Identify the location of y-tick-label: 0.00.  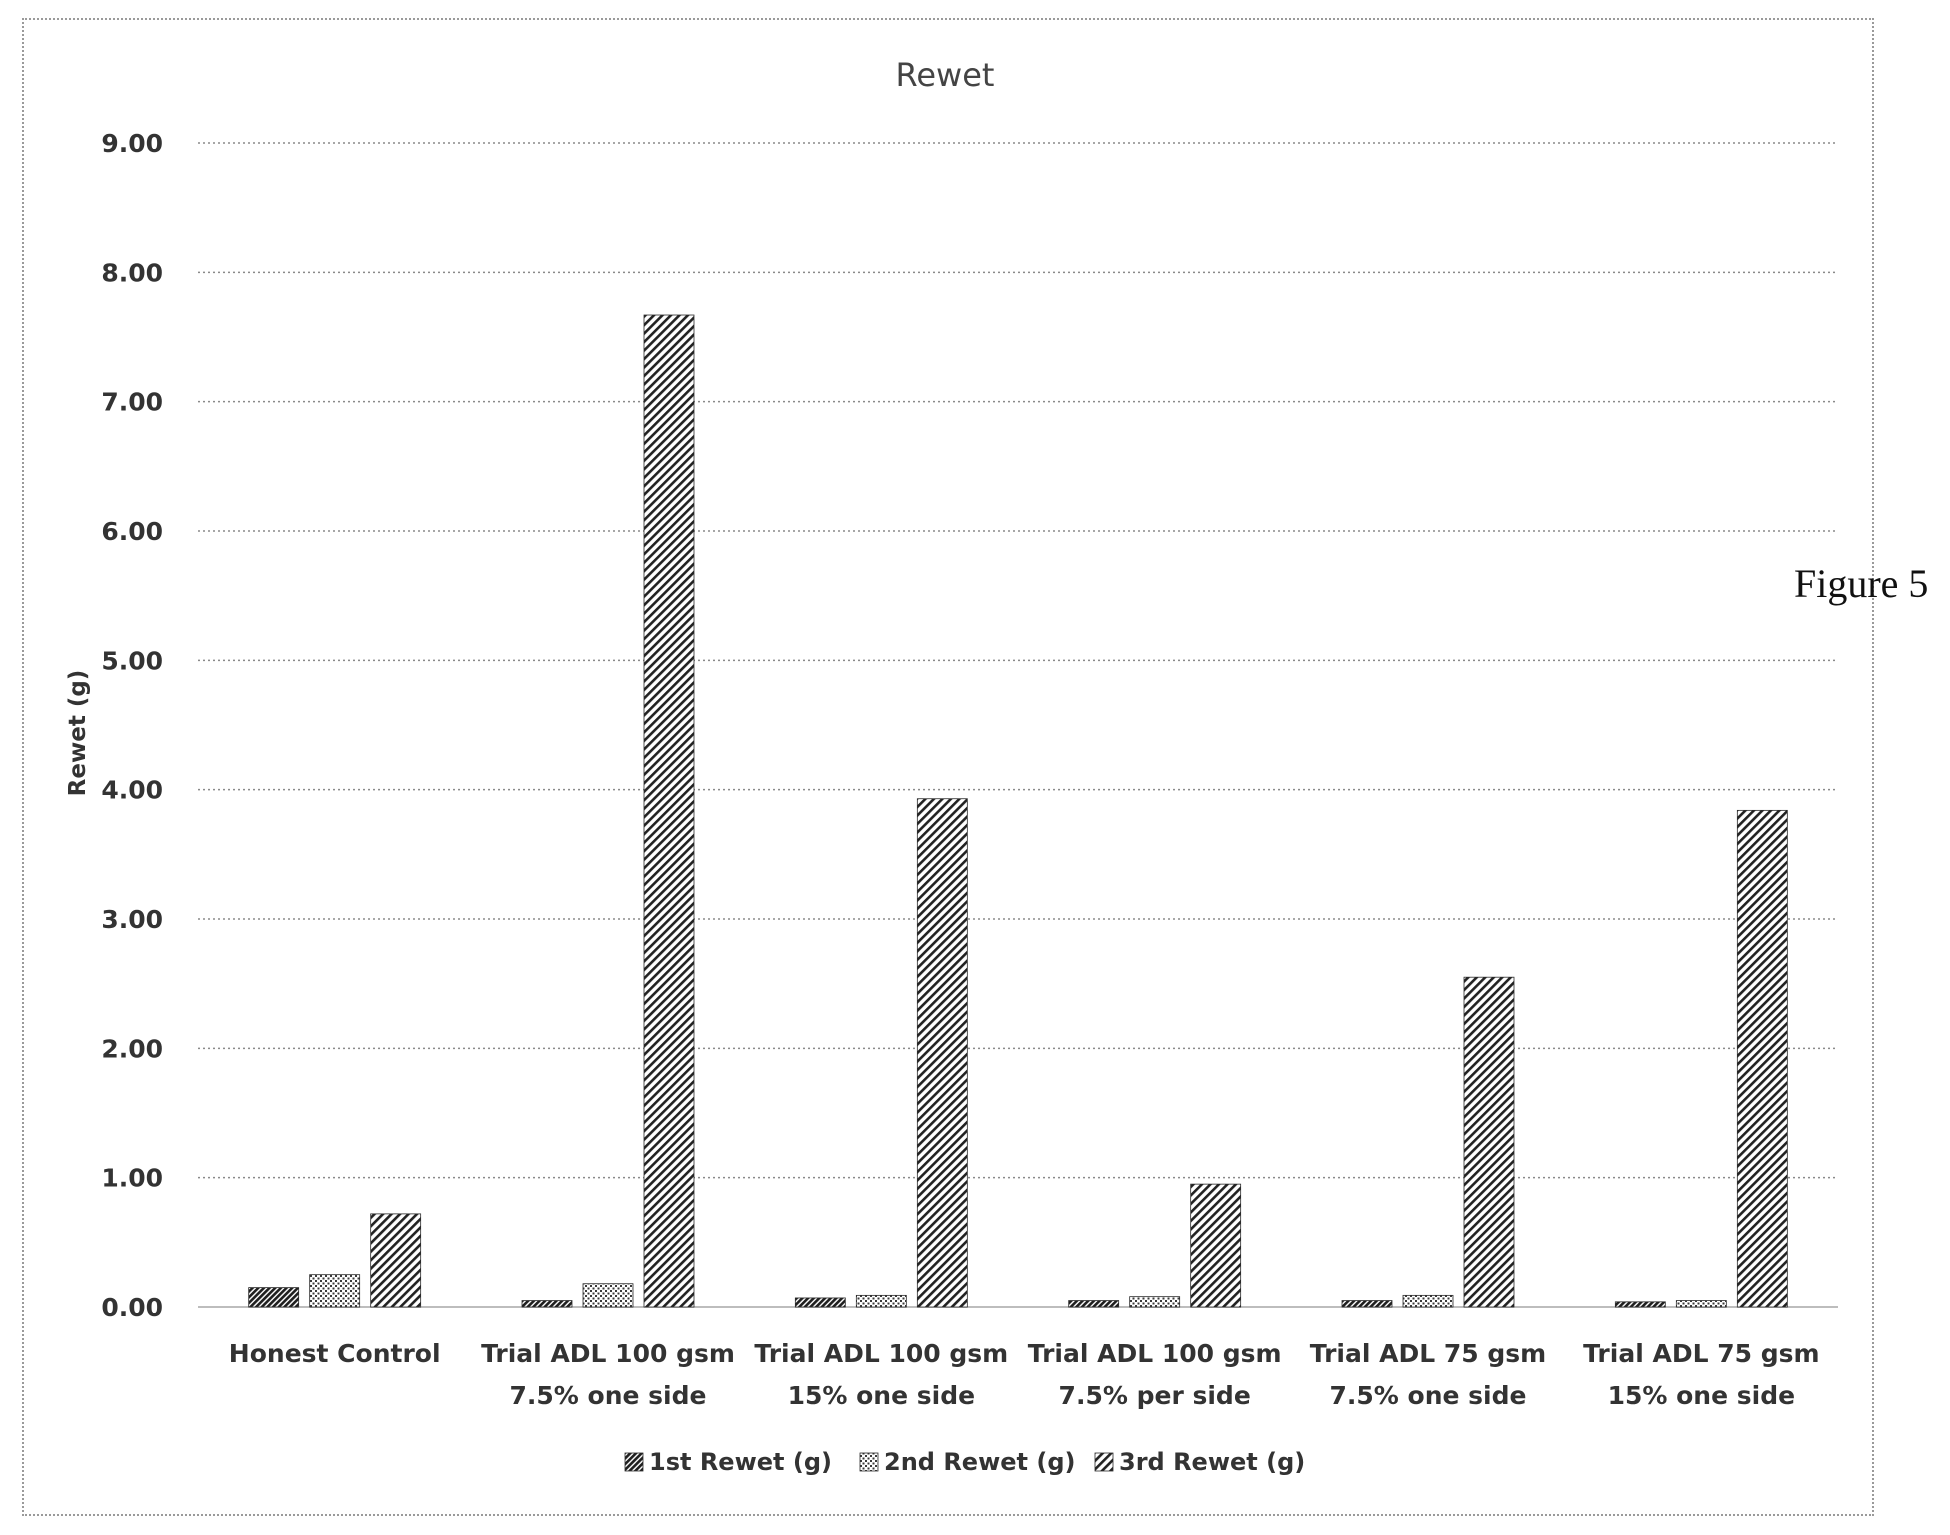
(132, 1307).